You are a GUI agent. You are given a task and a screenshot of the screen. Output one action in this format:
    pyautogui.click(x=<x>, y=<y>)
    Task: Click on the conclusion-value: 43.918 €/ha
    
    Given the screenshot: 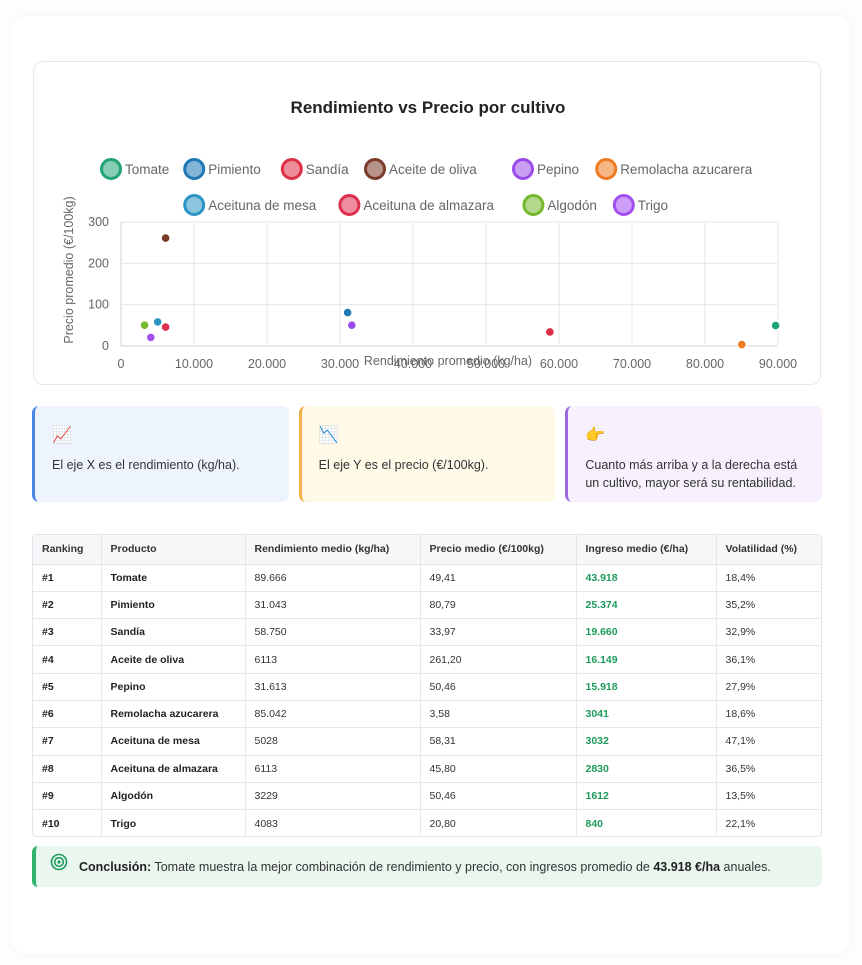 What is the action you would take?
    pyautogui.click(x=687, y=866)
    